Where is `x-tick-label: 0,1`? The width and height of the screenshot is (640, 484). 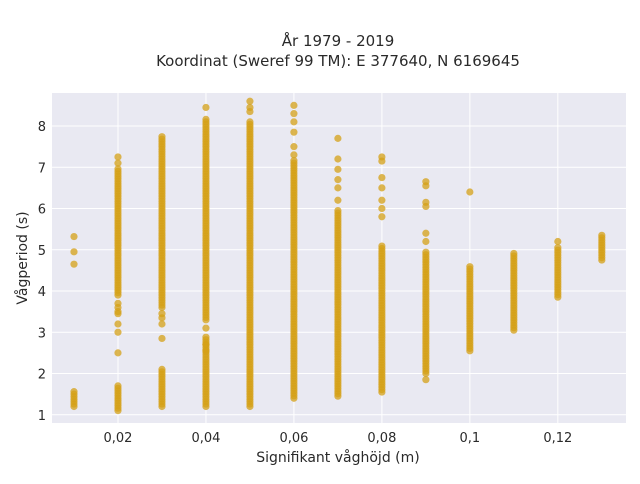
x-tick-label: 0,1 is located at coordinates (470, 438).